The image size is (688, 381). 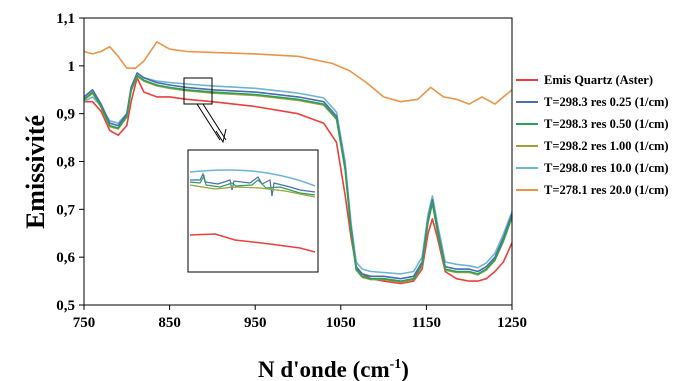 I want to click on zoom-inset, so click(x=253, y=211).